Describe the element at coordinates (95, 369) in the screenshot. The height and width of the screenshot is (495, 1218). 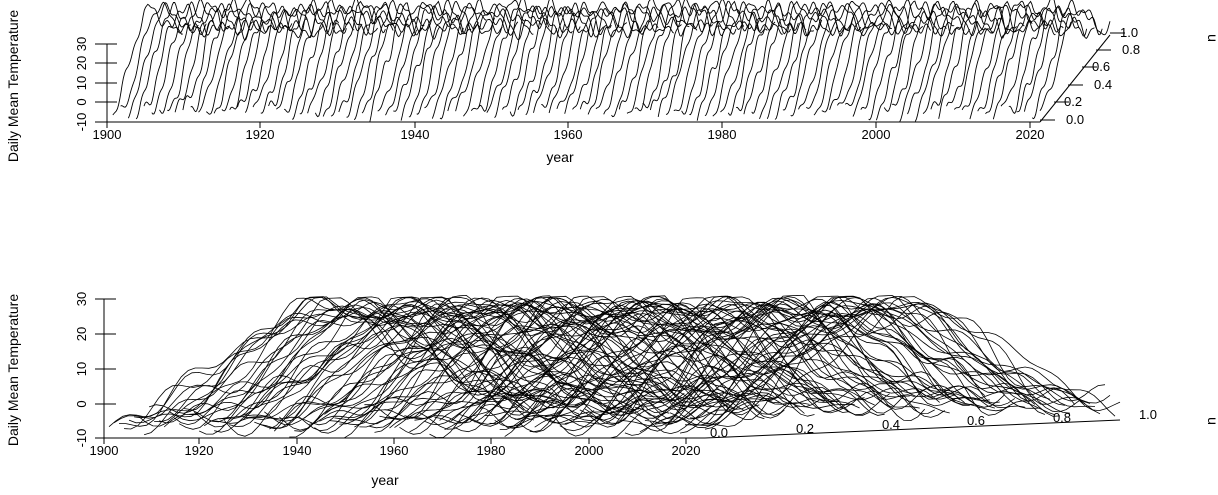
I see `y-axis-bottom: -10 0 10 20 30` at that location.